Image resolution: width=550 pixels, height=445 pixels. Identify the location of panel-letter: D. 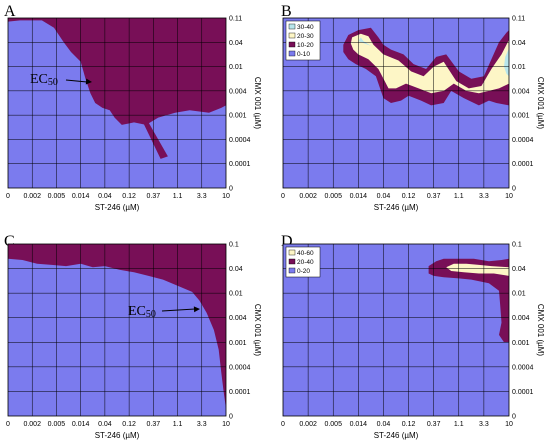
(287, 241).